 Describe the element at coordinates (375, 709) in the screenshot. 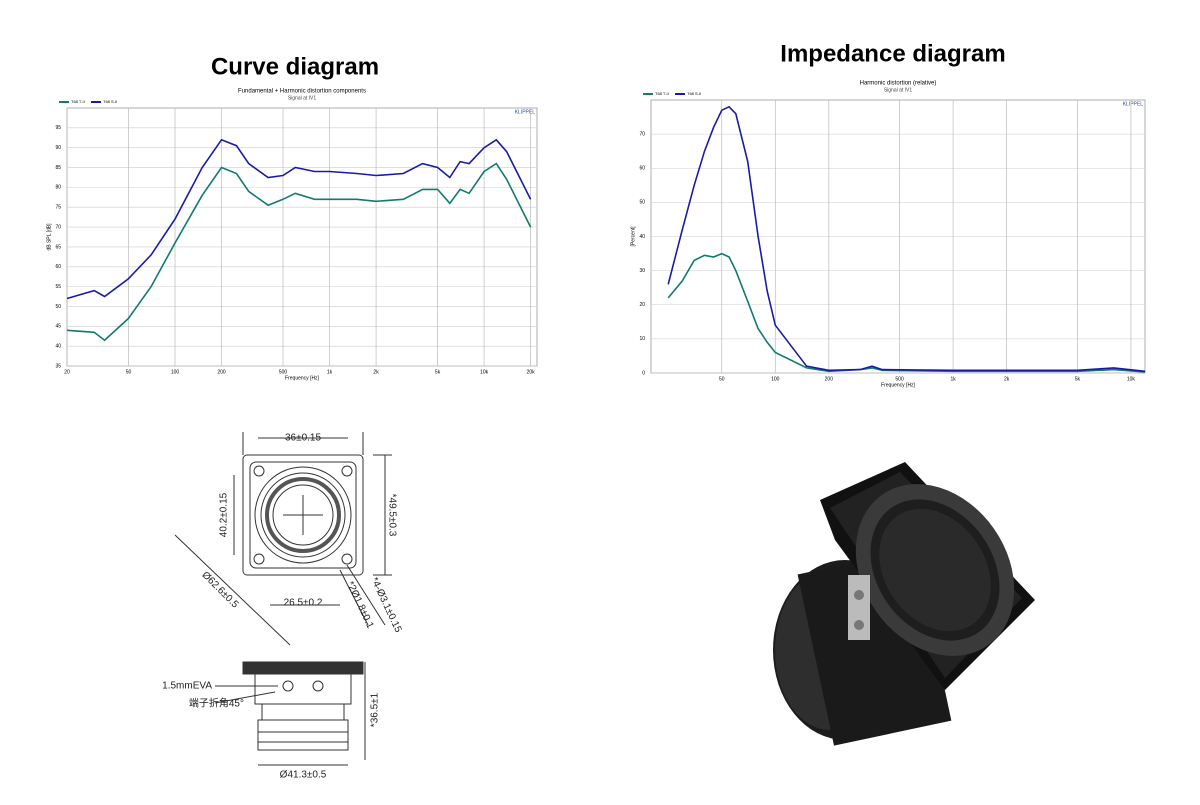

I see `dim-label: *36.5±1` at that location.